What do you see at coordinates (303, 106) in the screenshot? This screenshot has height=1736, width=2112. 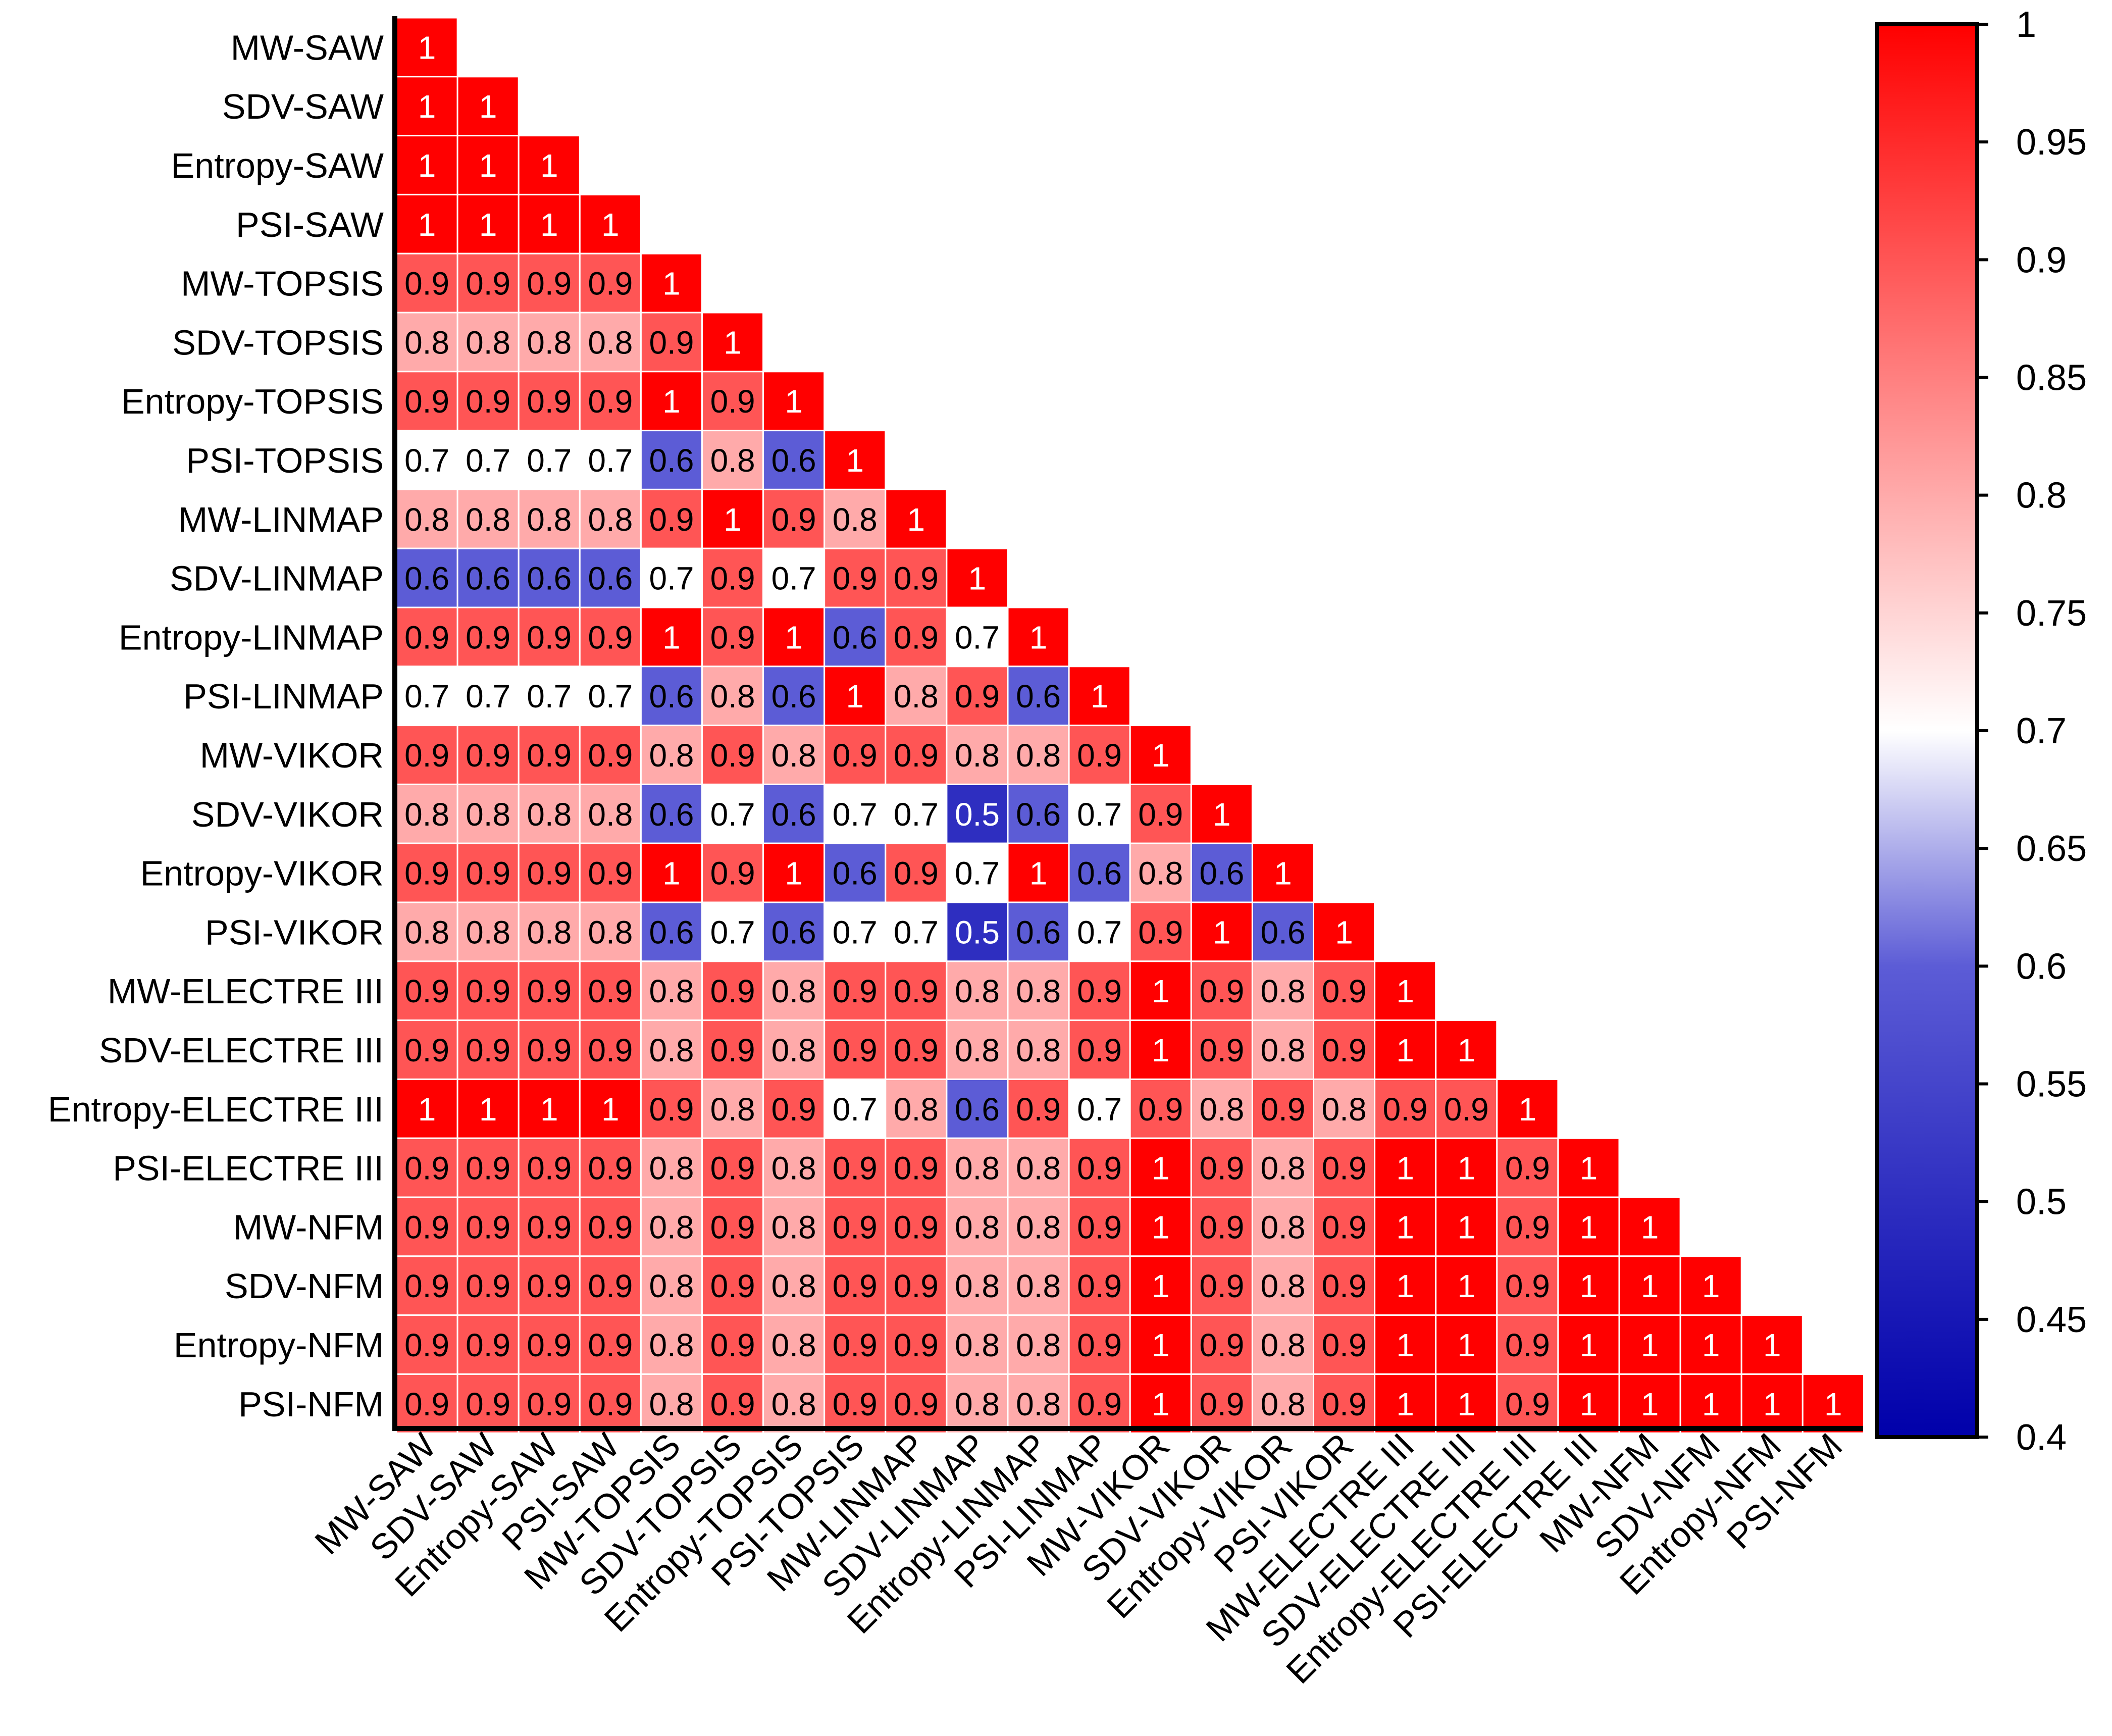 I see `row-tick-label: SDV-SAW` at bounding box center [303, 106].